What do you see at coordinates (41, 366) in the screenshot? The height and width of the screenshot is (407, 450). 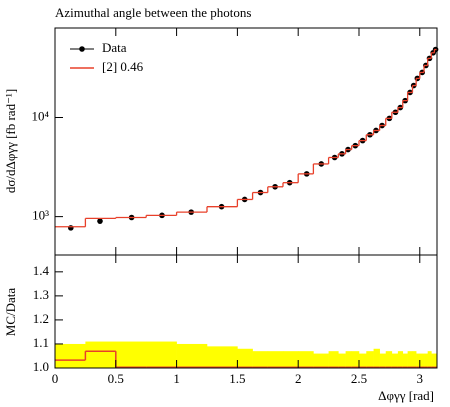 I see `y-tick-label: 1.0` at bounding box center [41, 366].